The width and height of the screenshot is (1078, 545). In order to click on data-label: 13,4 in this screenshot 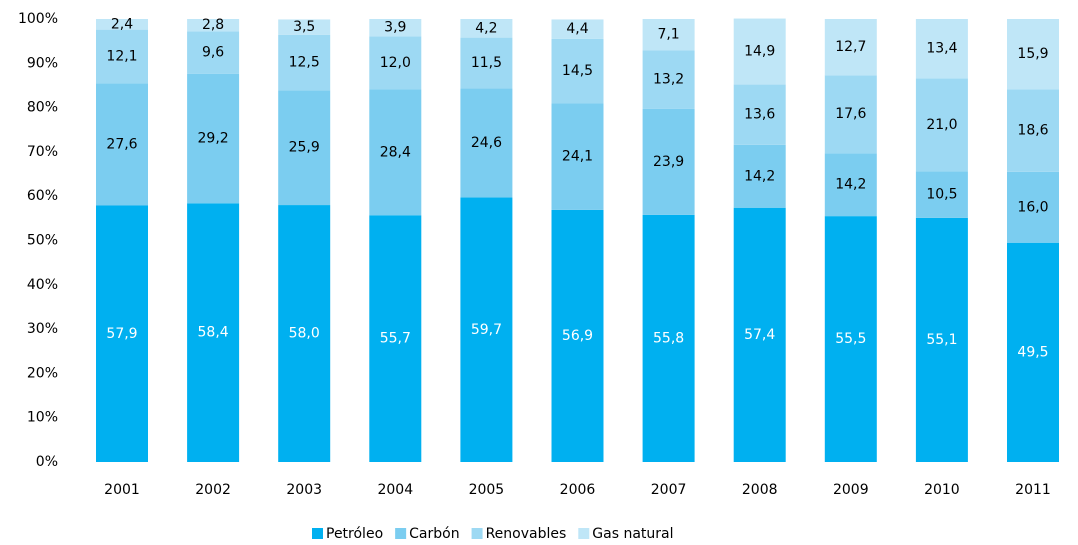, I will do `click(941, 49)`.